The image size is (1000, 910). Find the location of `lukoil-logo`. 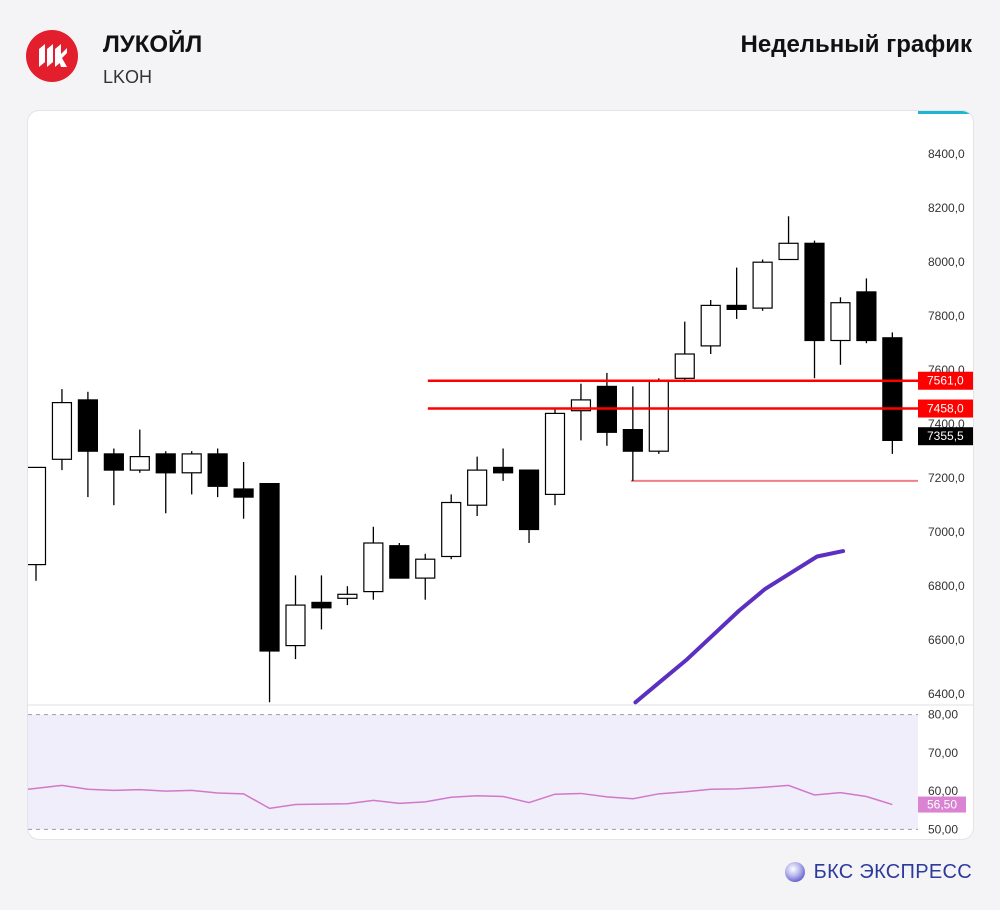

lukoil-logo is located at coordinates (52, 56).